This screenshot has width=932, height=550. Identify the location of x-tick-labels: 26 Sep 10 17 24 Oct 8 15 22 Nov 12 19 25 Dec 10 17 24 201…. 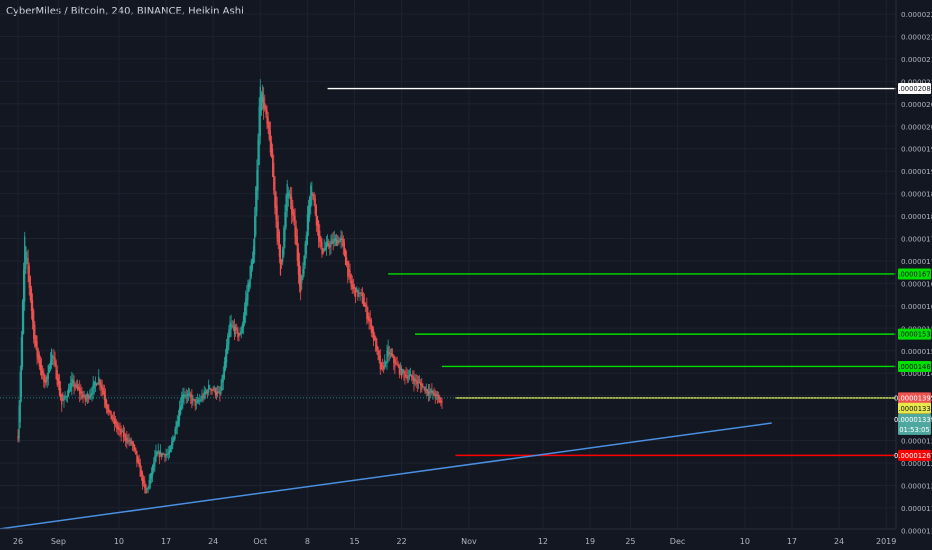
(454, 541).